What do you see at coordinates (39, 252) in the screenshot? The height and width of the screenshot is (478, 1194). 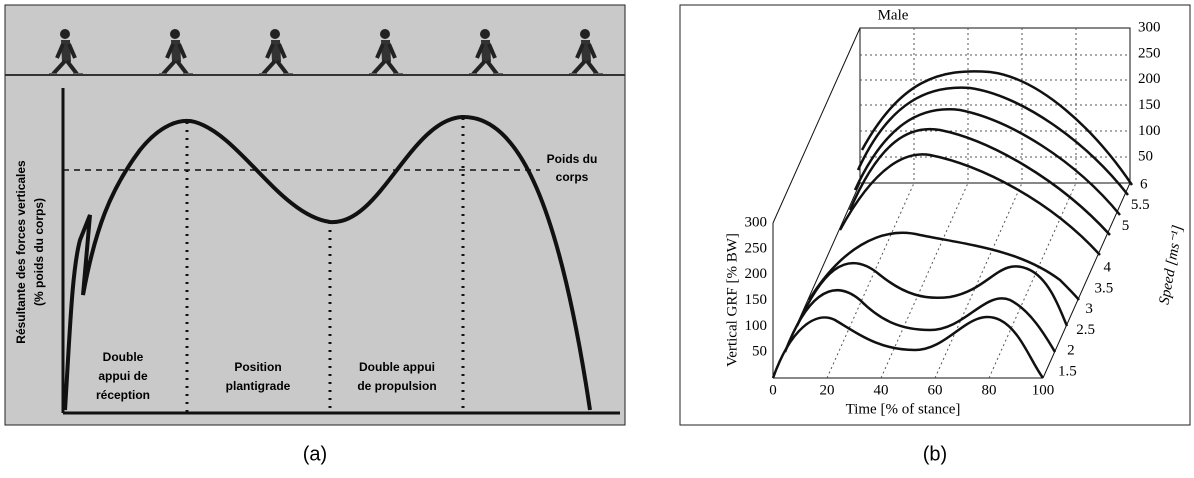 I see `y-axis-label: (% poids du corps)` at bounding box center [39, 252].